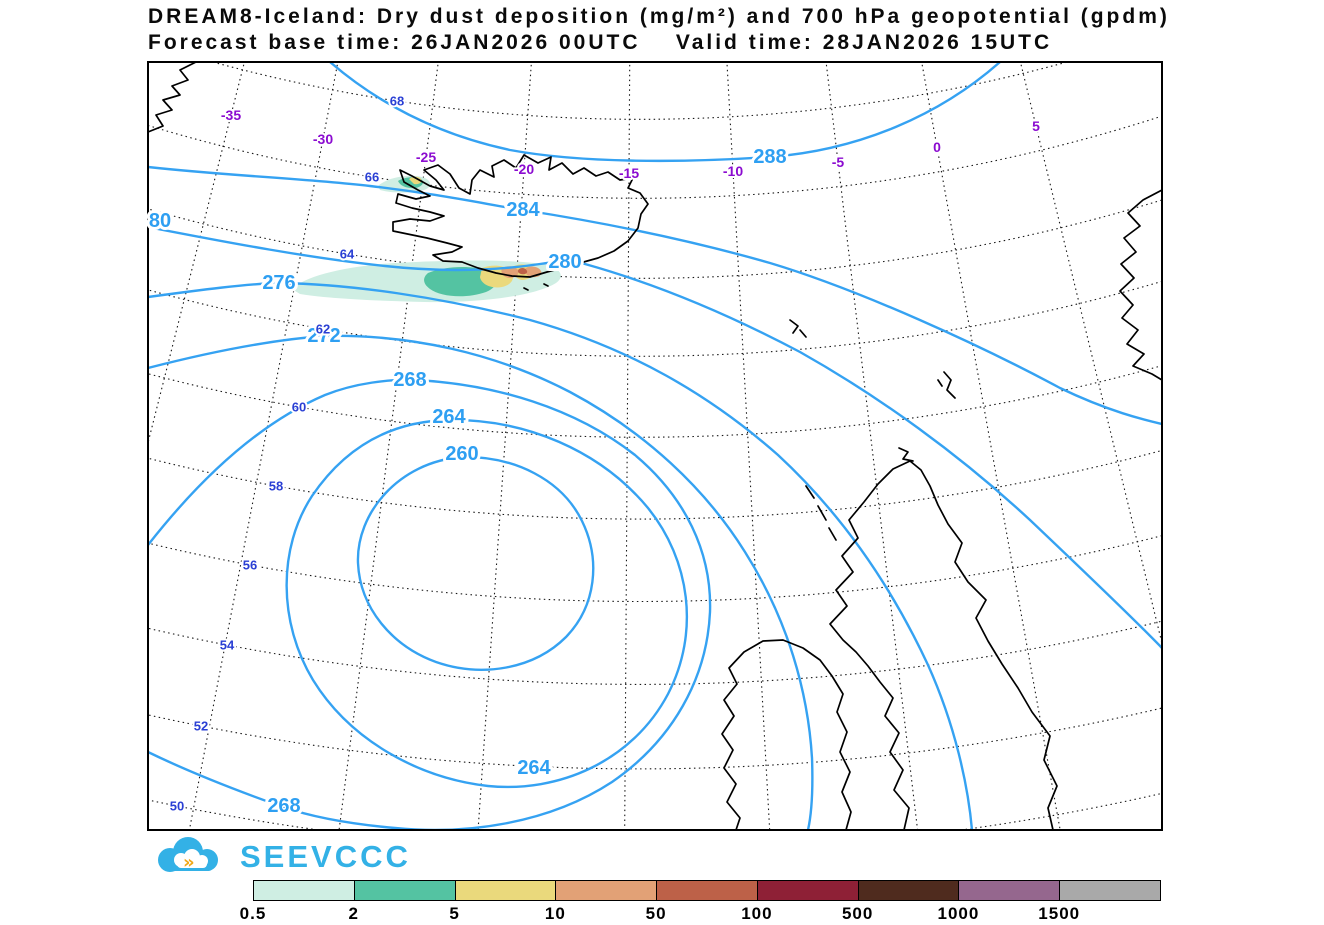 The width and height of the screenshot is (1324, 925). Describe the element at coordinates (656, 913) in the screenshot. I see `colorbar-tick: 50` at that location.